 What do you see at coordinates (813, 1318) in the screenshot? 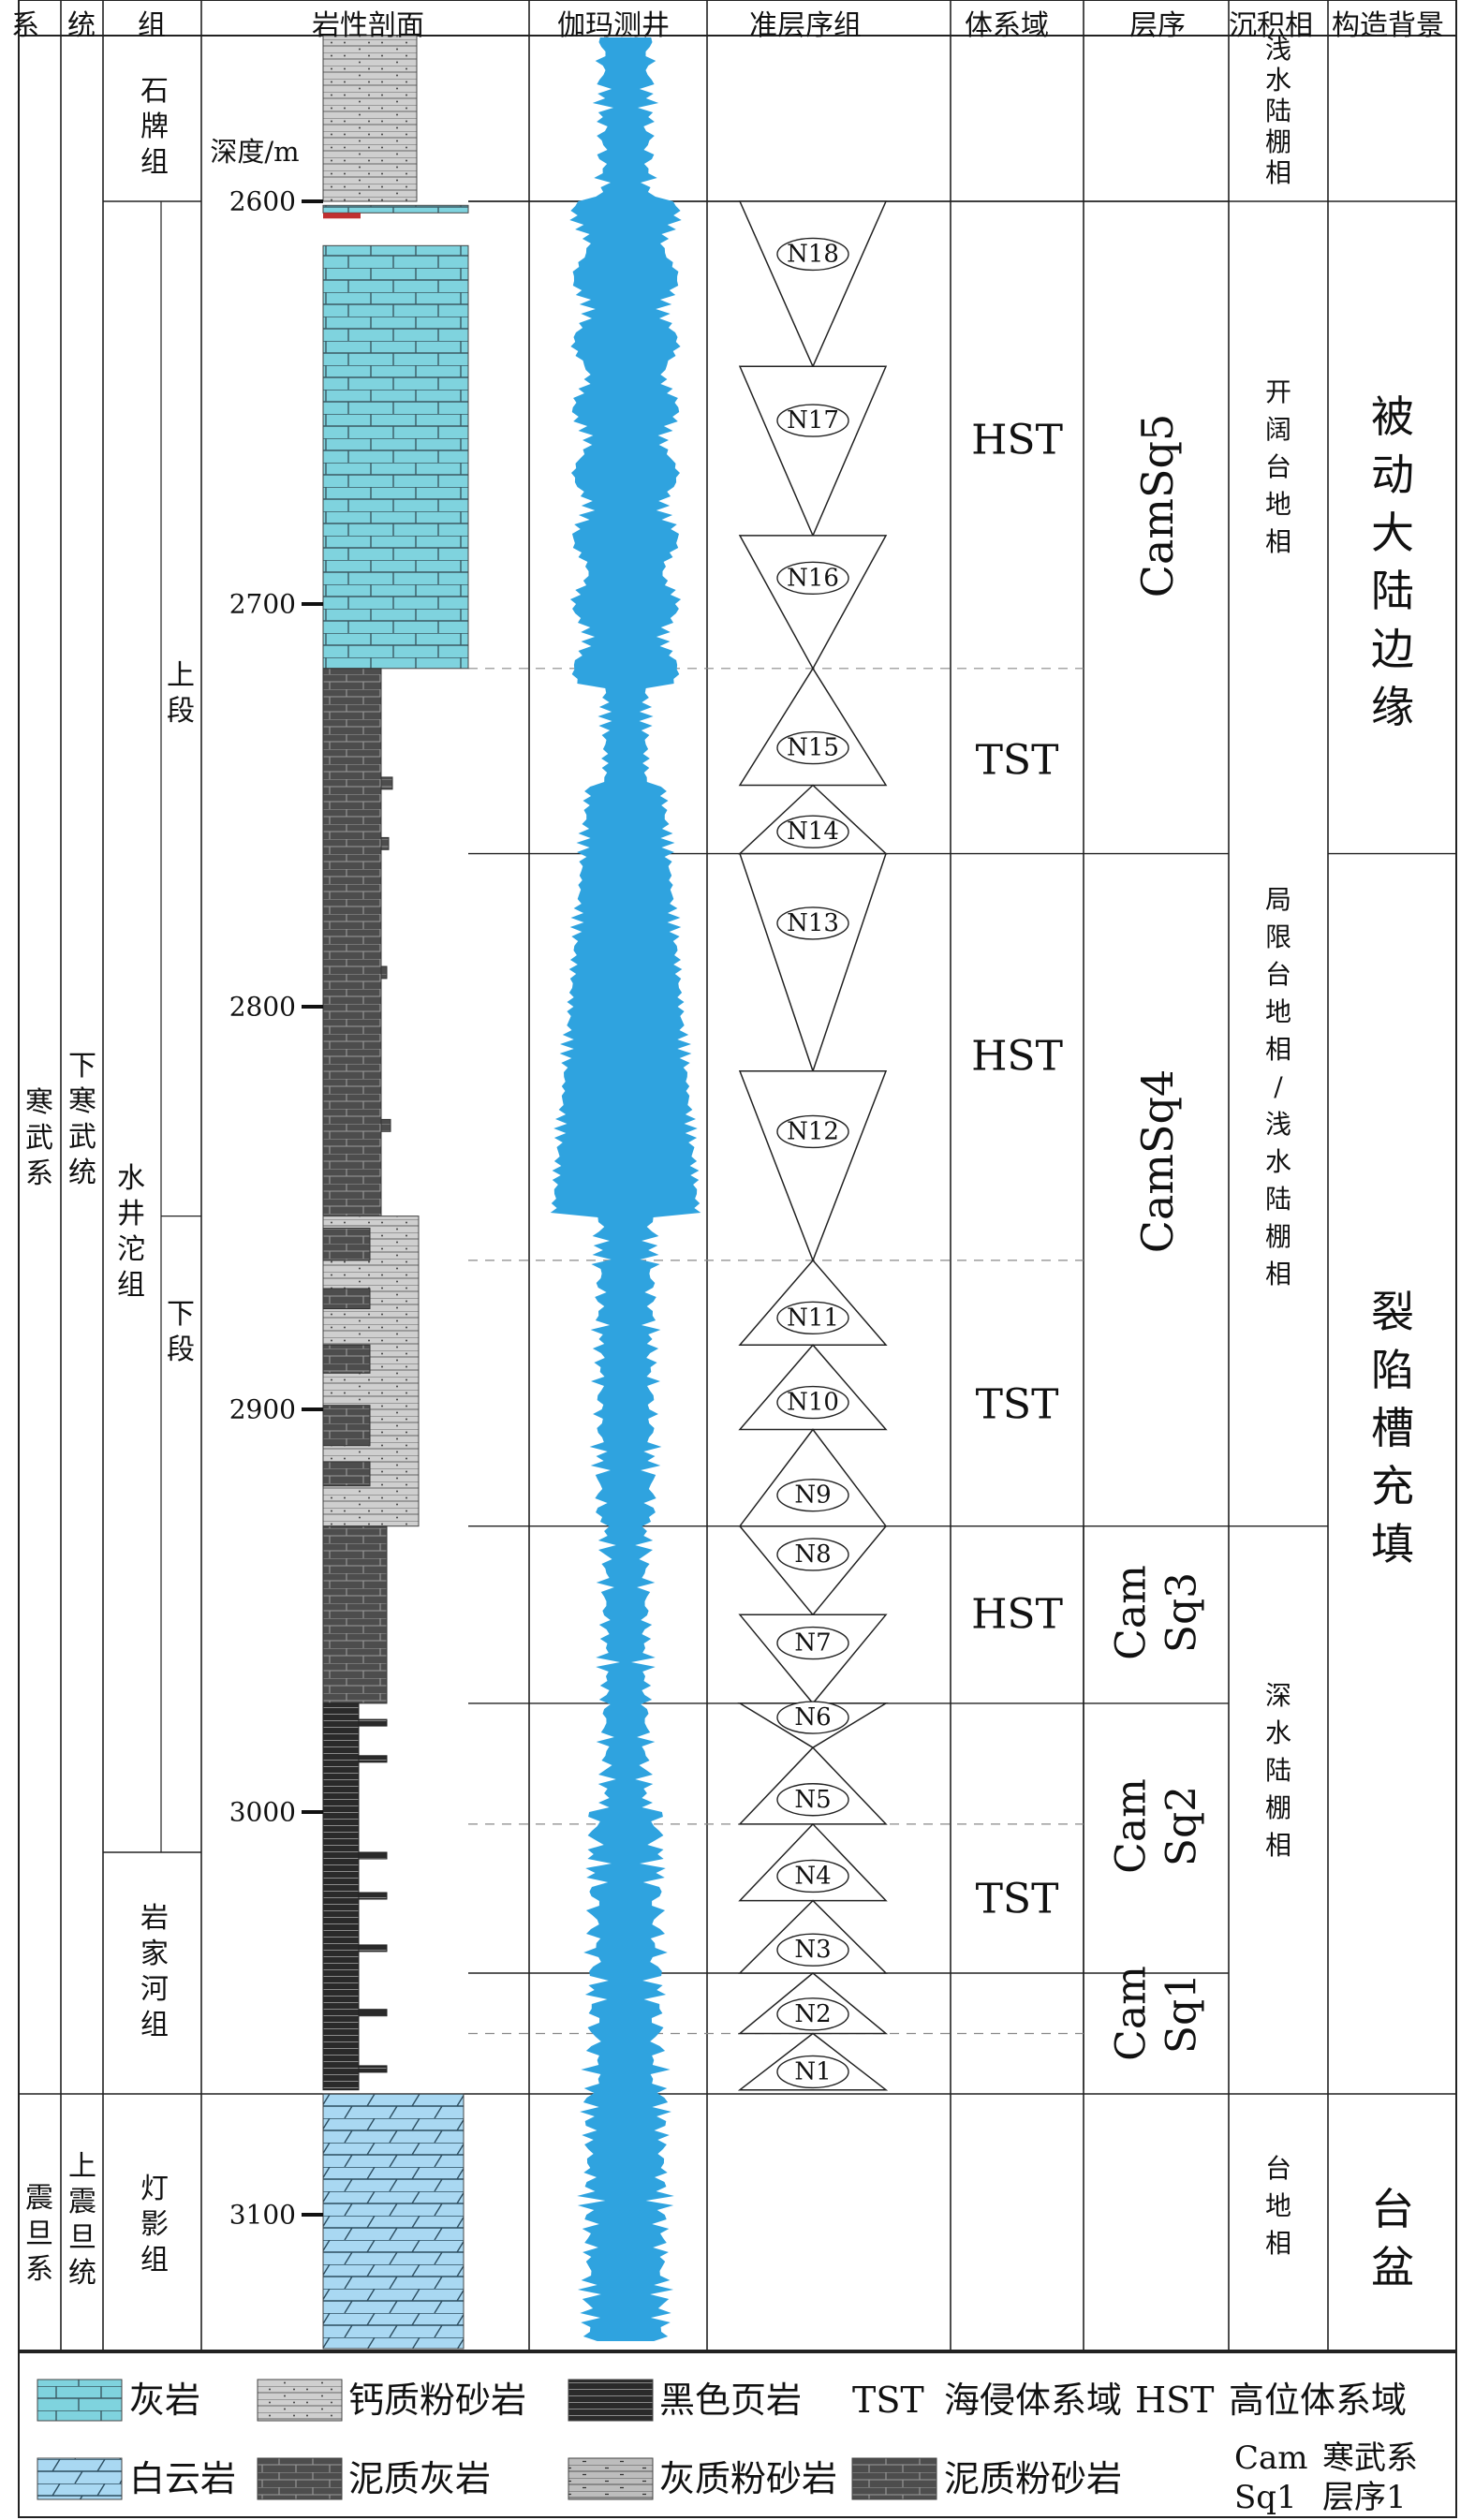
I see `parasequence-label-n11: N11` at bounding box center [813, 1318].